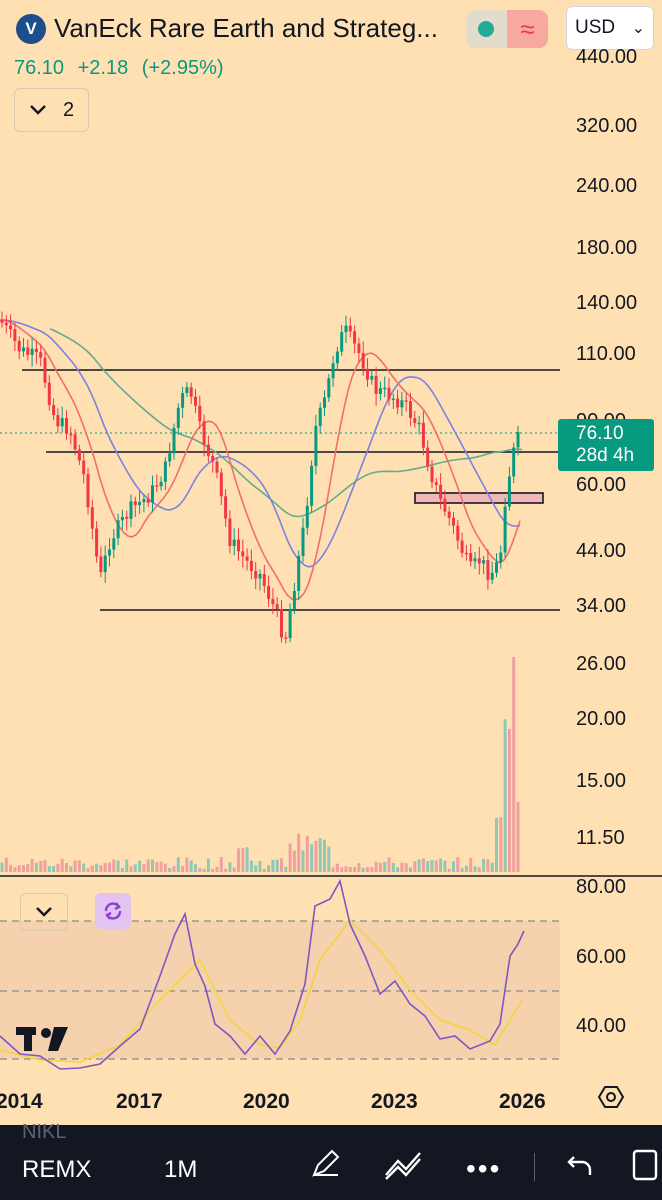 Image resolution: width=662 pixels, height=1200 pixels. What do you see at coordinates (646, 1165) in the screenshot?
I see `layout-icon` at bounding box center [646, 1165].